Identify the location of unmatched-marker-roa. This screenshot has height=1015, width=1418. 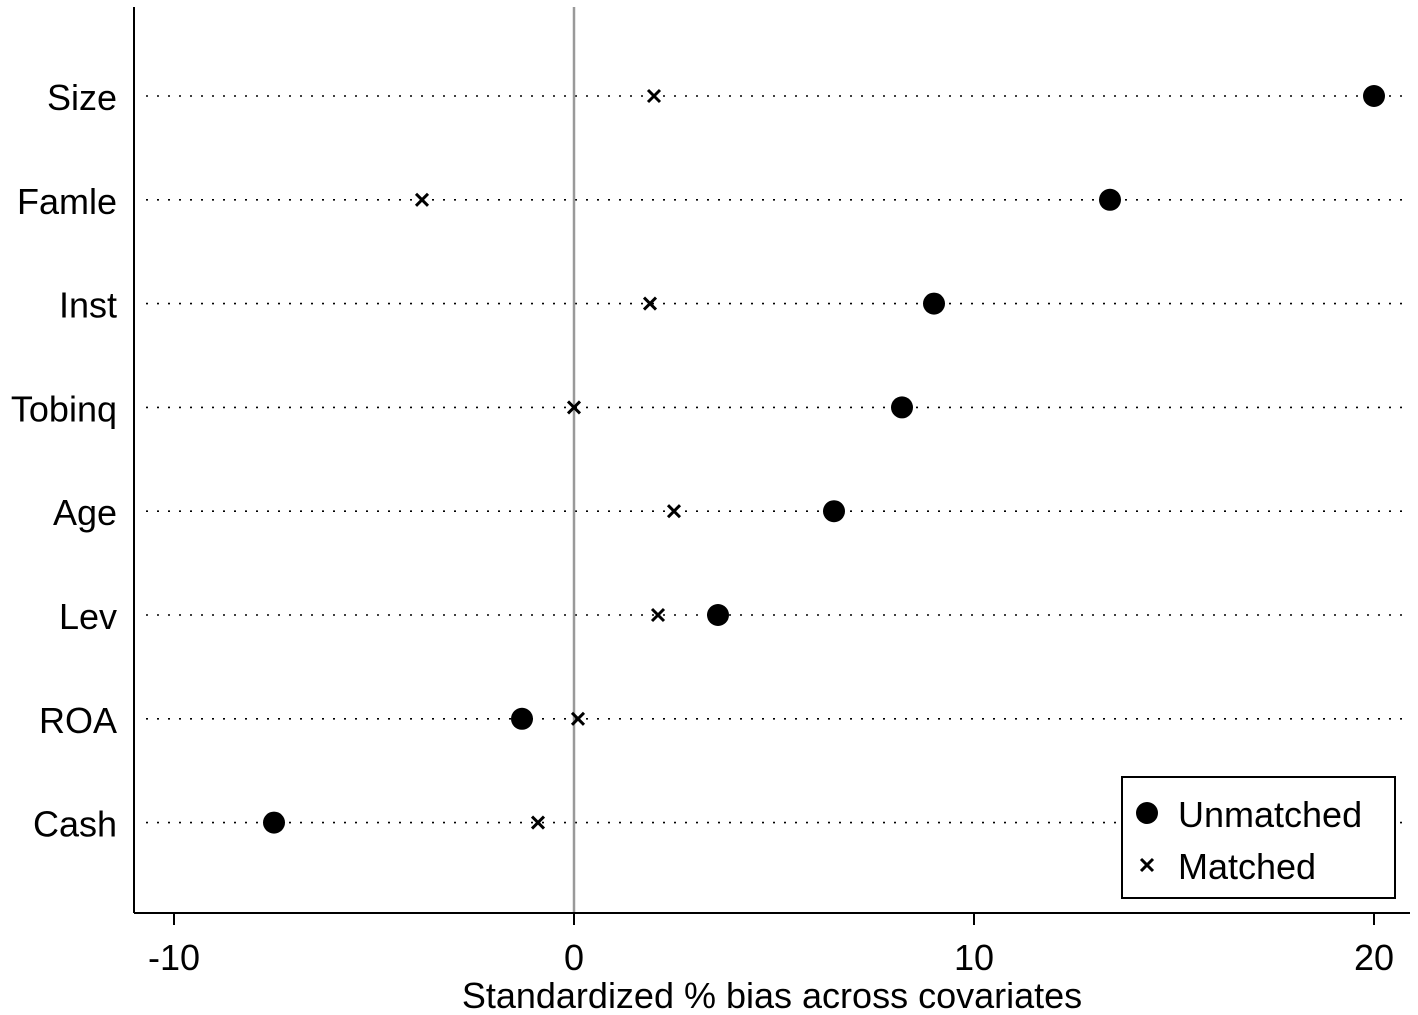
(522, 718).